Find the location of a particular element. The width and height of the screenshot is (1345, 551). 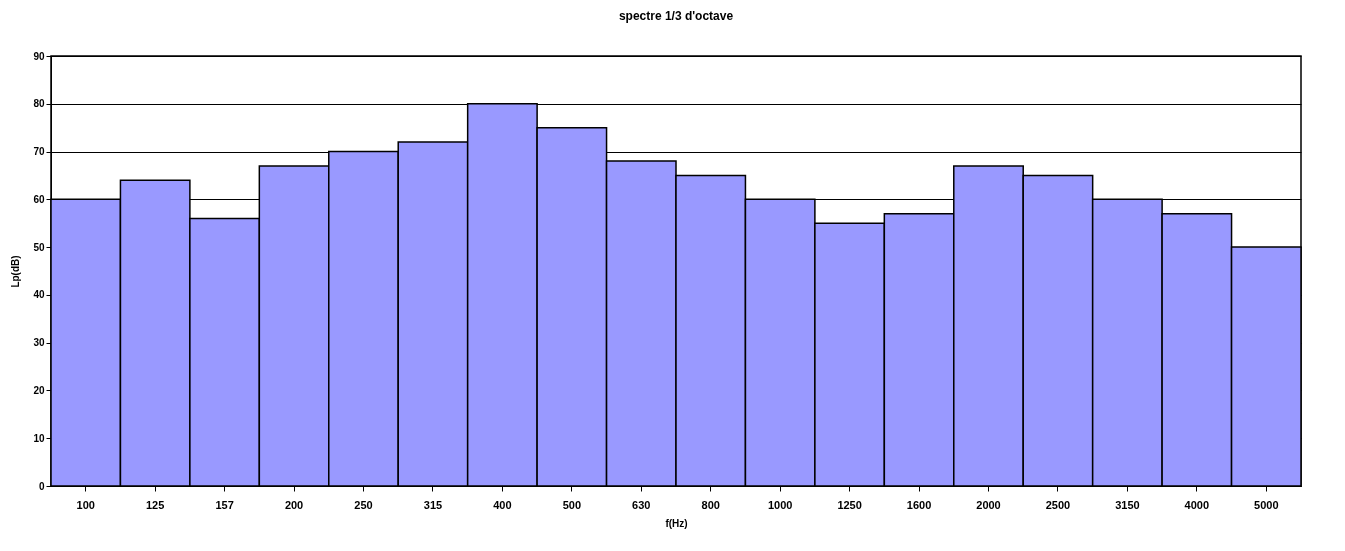

x-tick-label: 2000 is located at coordinates (988, 504).